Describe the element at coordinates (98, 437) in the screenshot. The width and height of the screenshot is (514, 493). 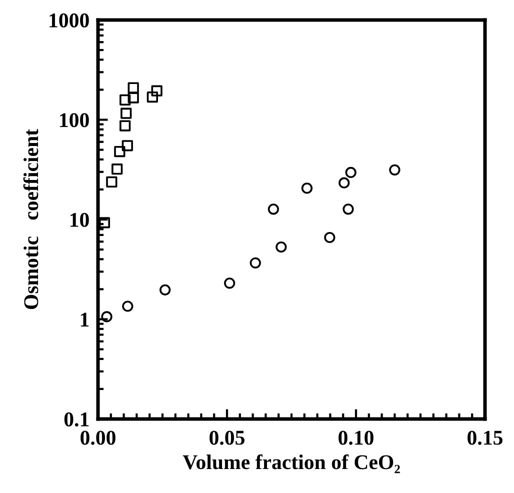
I see `x-tick-label: 0.00` at that location.